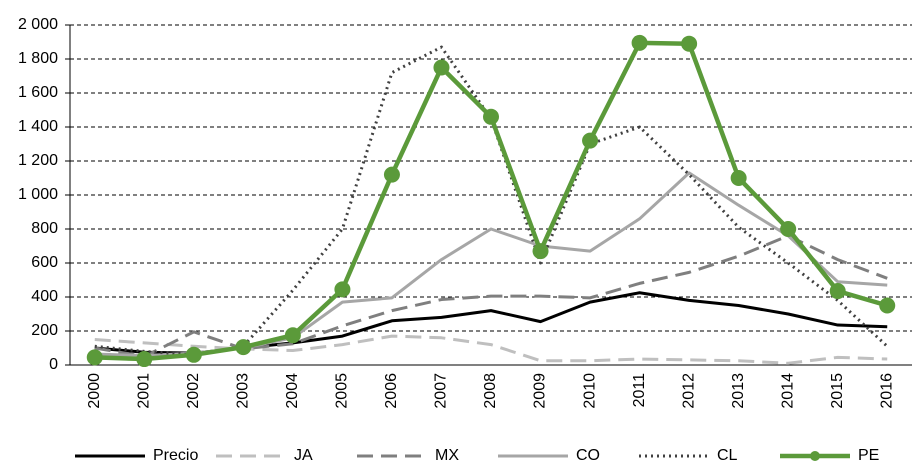 The image size is (917, 464). I want to click on x-tick-label: 2014, so click(787, 391).